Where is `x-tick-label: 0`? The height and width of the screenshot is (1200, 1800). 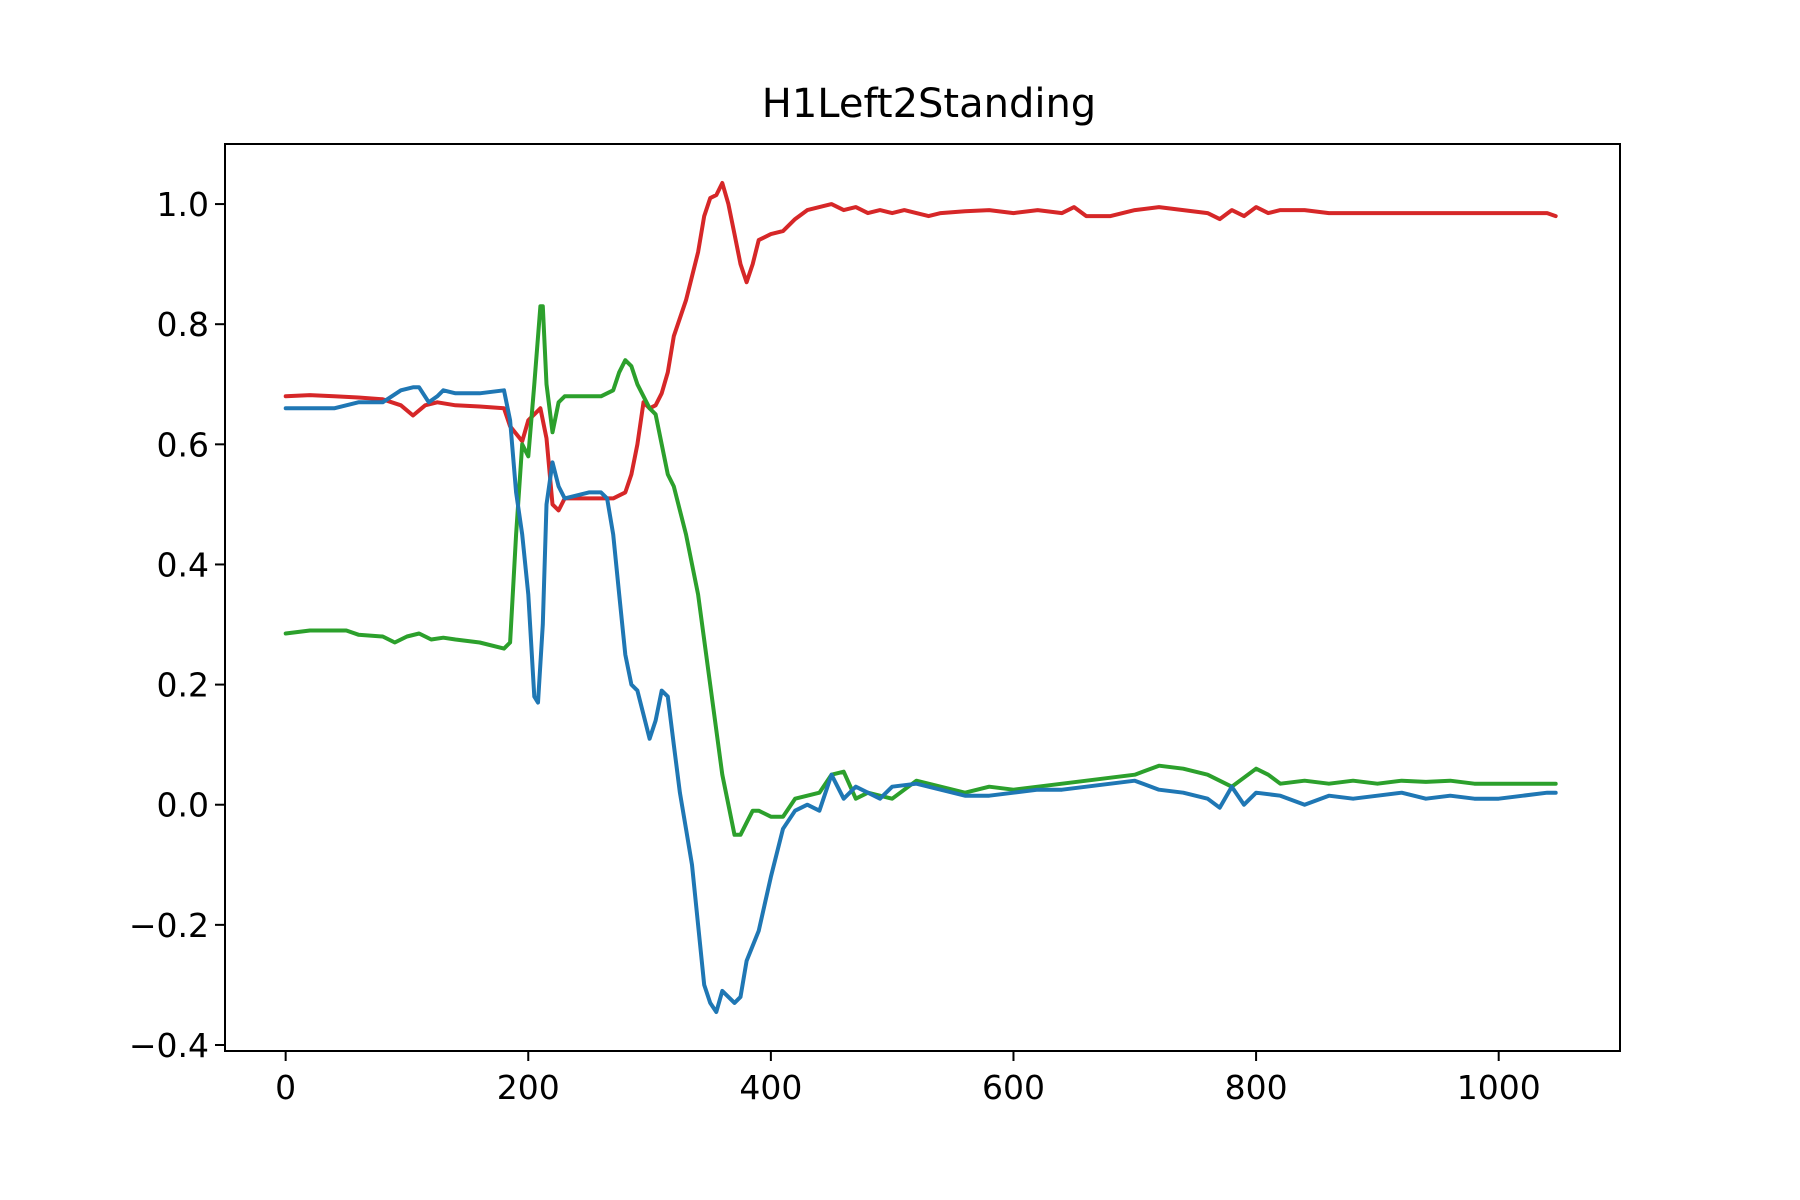 x-tick-label: 0 is located at coordinates (285, 1087).